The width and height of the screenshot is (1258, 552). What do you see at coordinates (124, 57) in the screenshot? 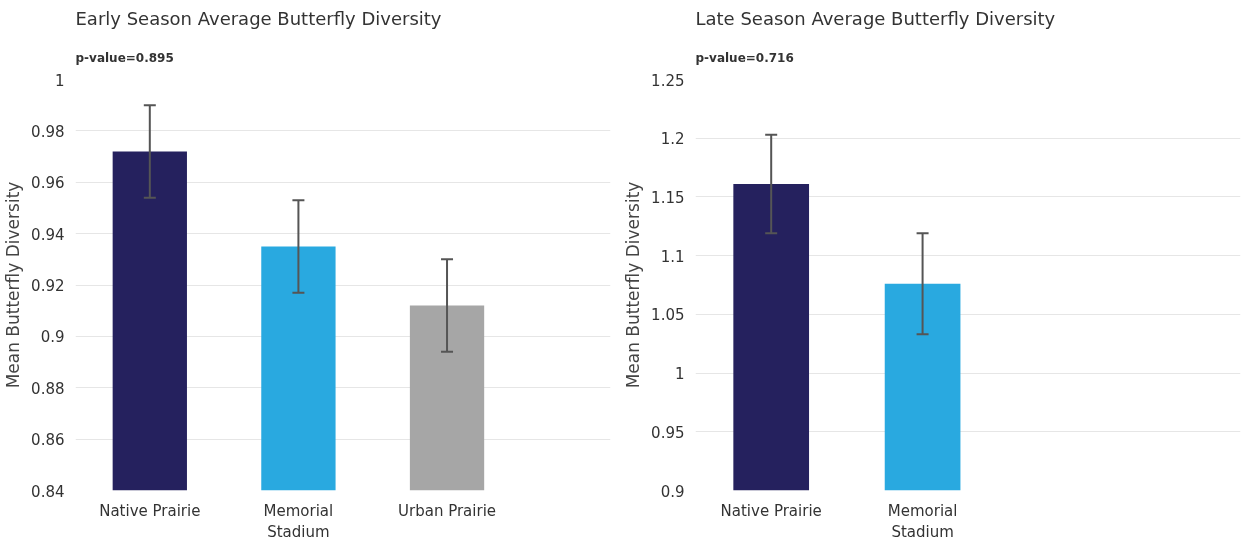
I see `chart-subtitle: p-value=0.895` at bounding box center [124, 57].